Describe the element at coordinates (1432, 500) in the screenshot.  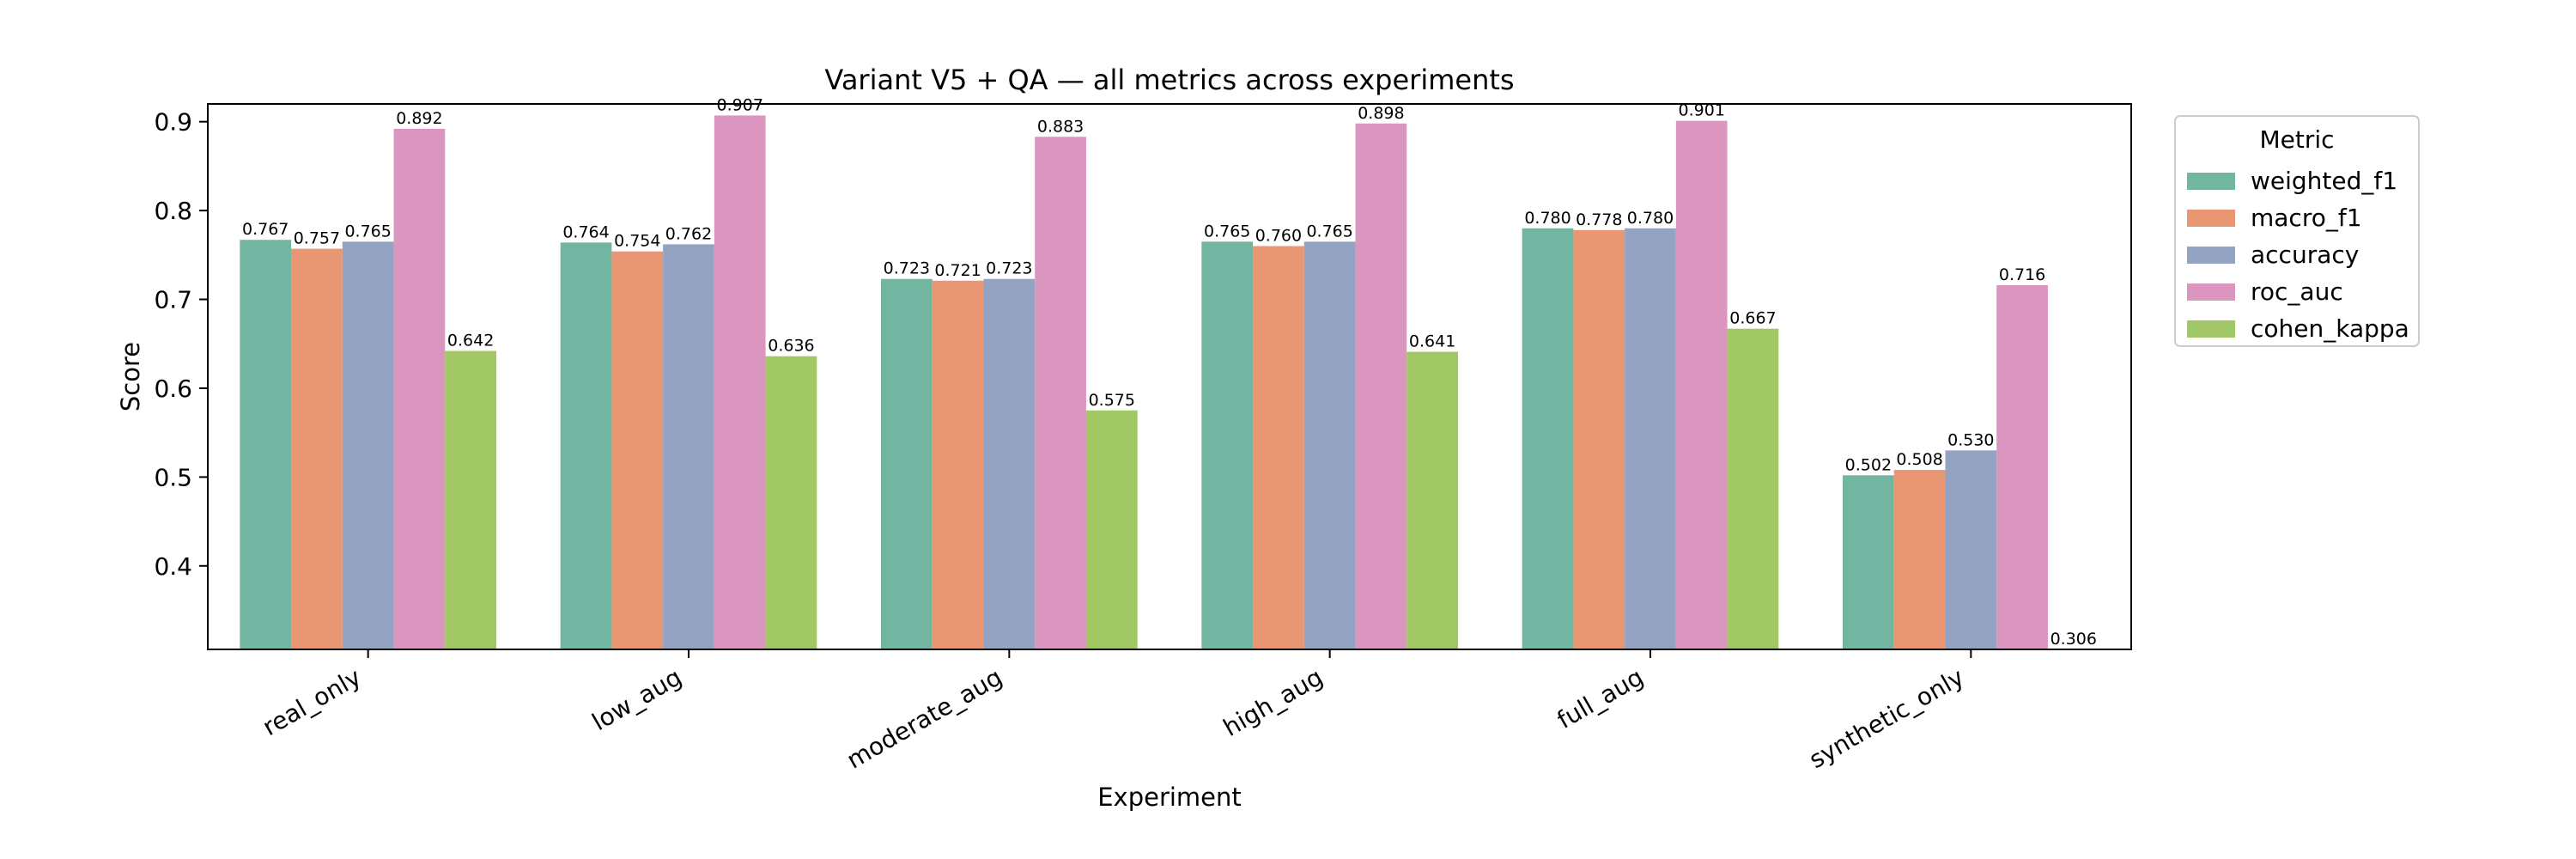
I see `bar-cohen_kappa-high_aug` at that location.